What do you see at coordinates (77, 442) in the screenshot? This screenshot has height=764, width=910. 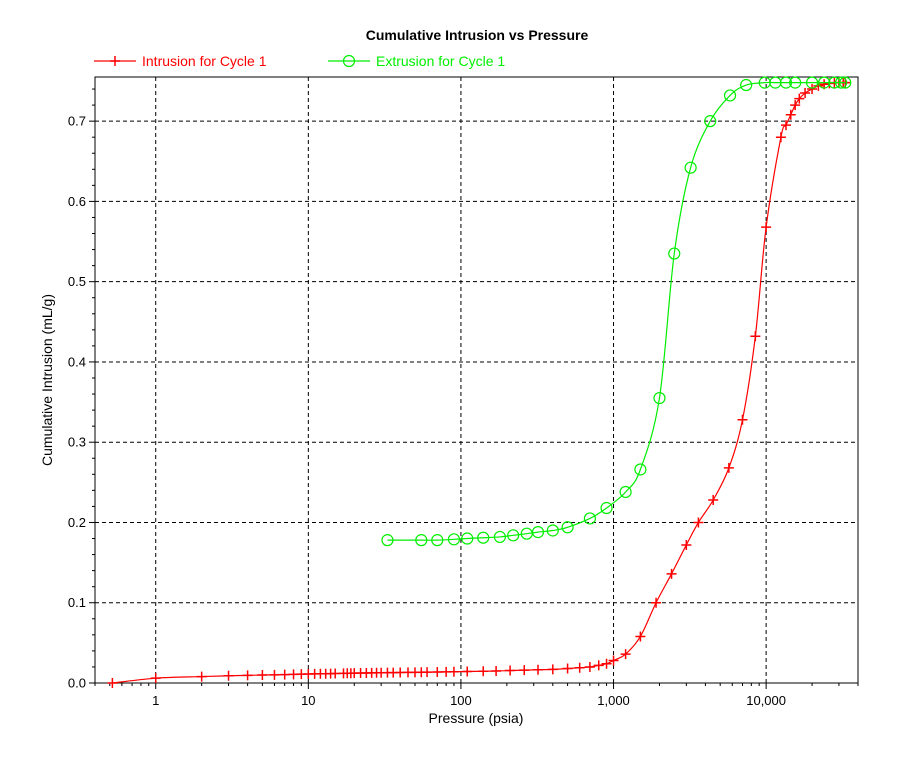 I see `y-tick-label: 0.3` at bounding box center [77, 442].